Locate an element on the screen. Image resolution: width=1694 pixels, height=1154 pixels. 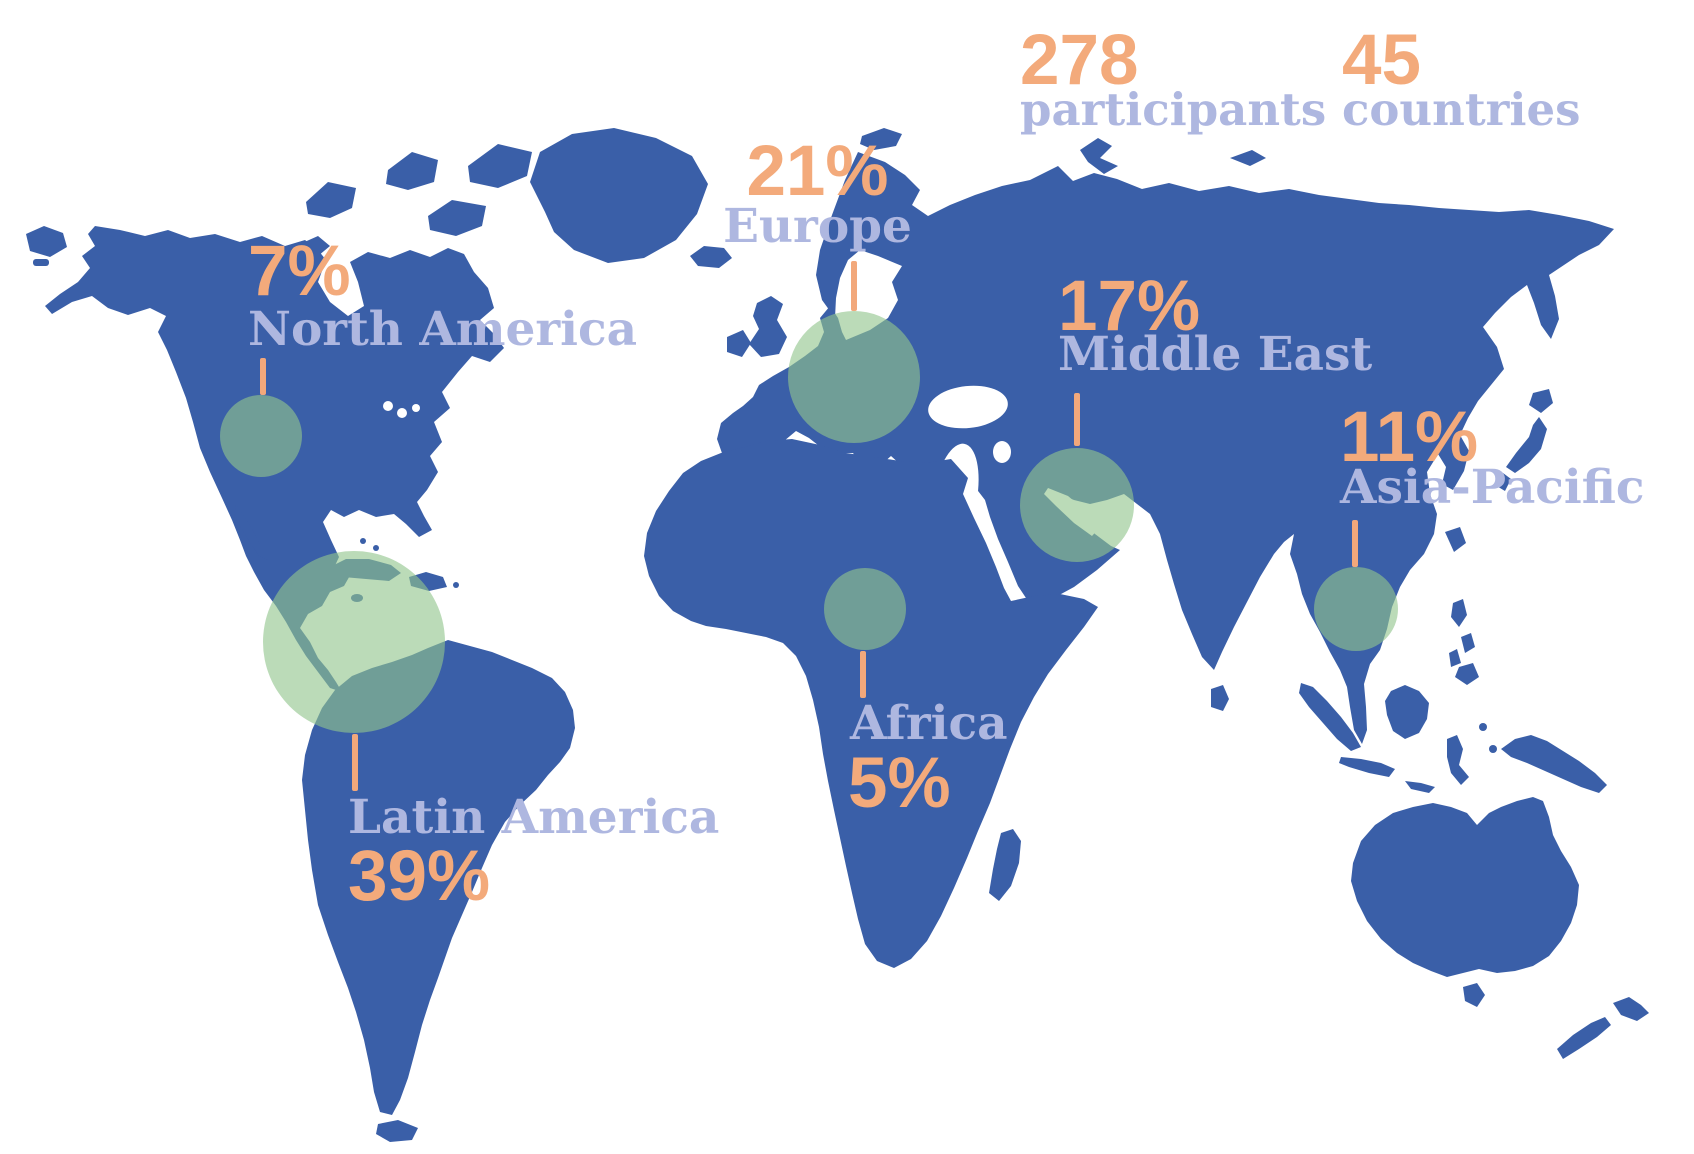
bubble-europe is located at coordinates (854, 377).